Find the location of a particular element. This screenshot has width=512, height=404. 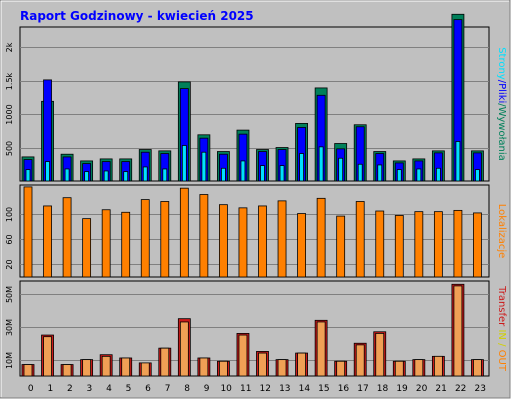

xtick-label-21: 21 is located at coordinates (440, 389).